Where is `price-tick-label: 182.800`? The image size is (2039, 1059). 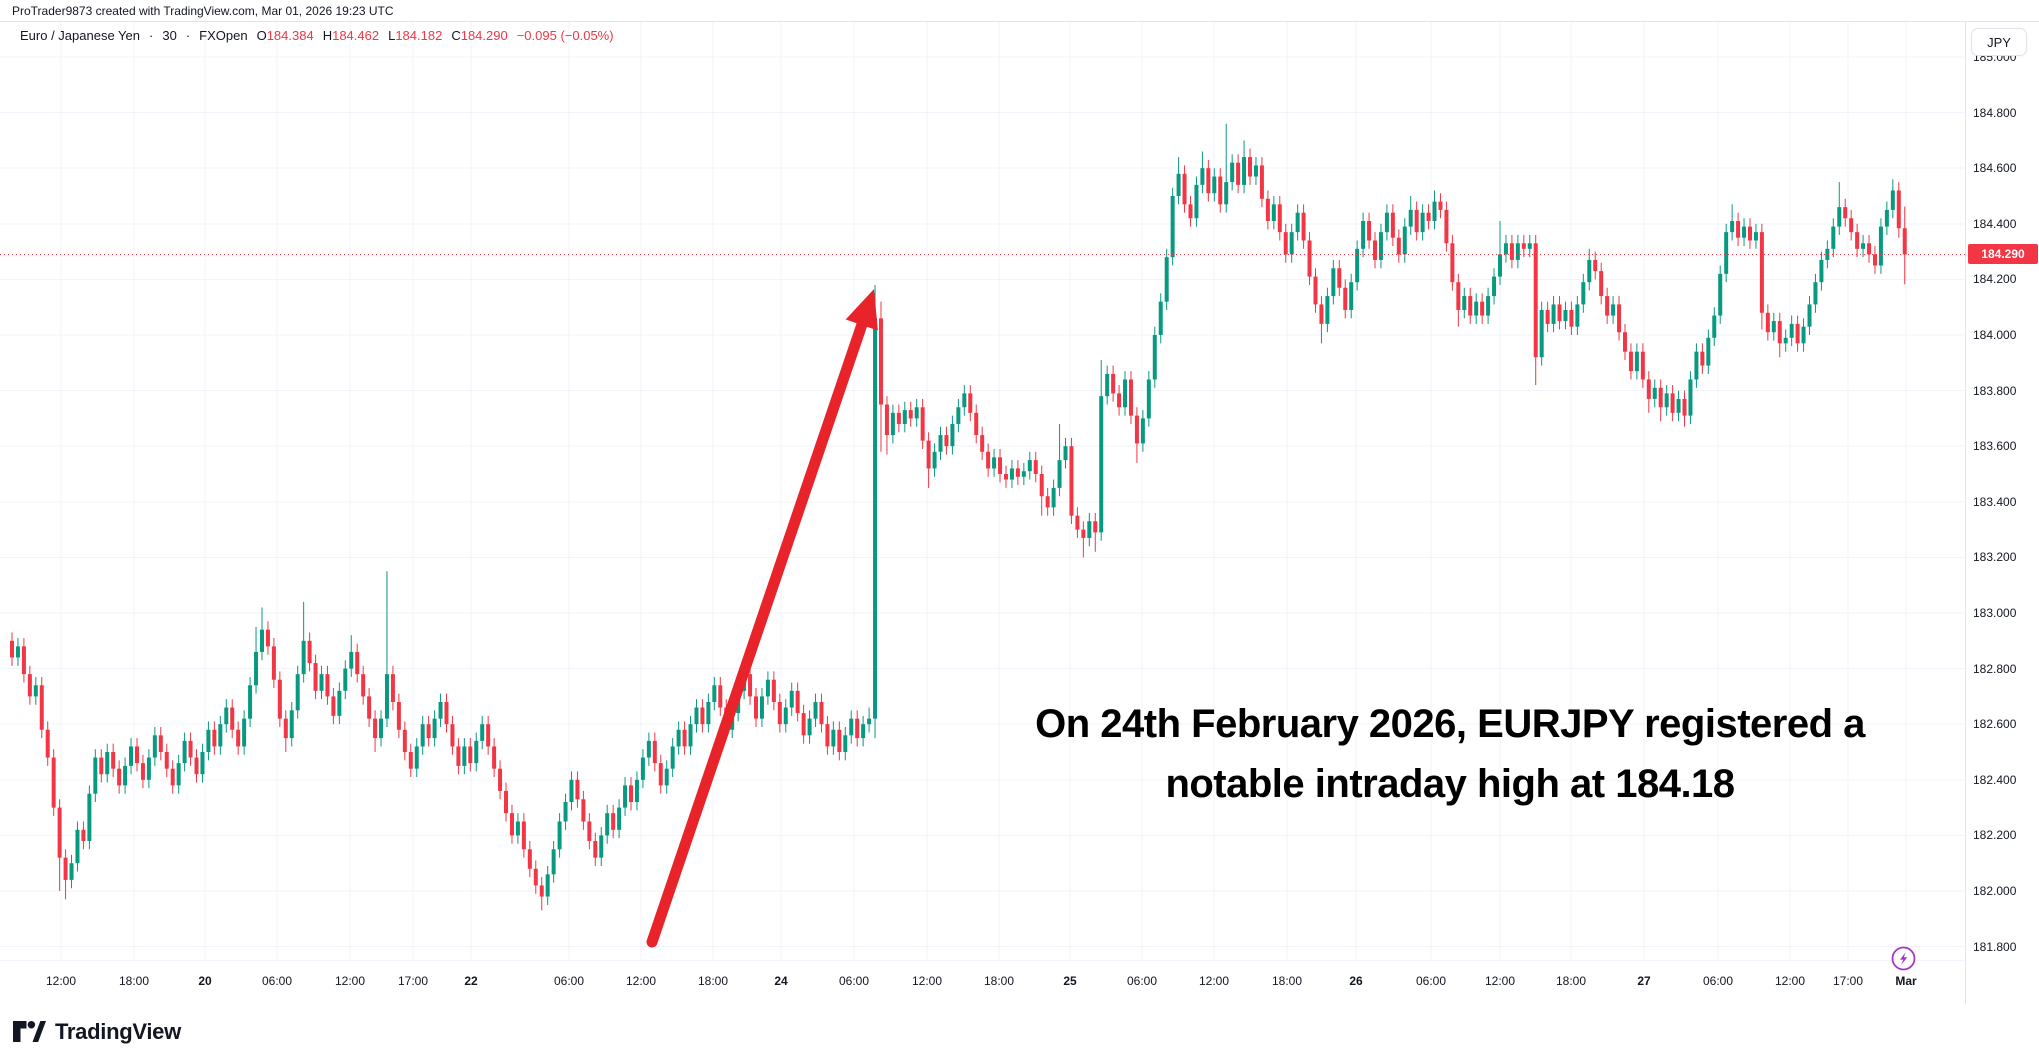
price-tick-label: 182.800 is located at coordinates (1995, 668).